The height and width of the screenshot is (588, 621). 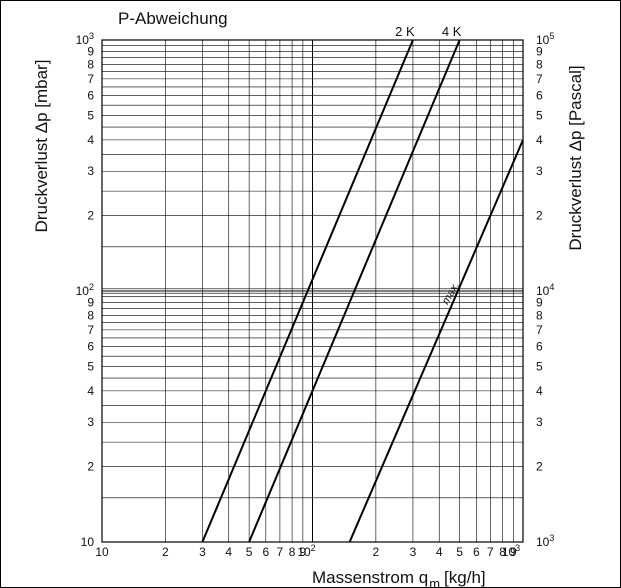 I want to click on y-tick-right-label-11: 3, so click(x=539, y=171).